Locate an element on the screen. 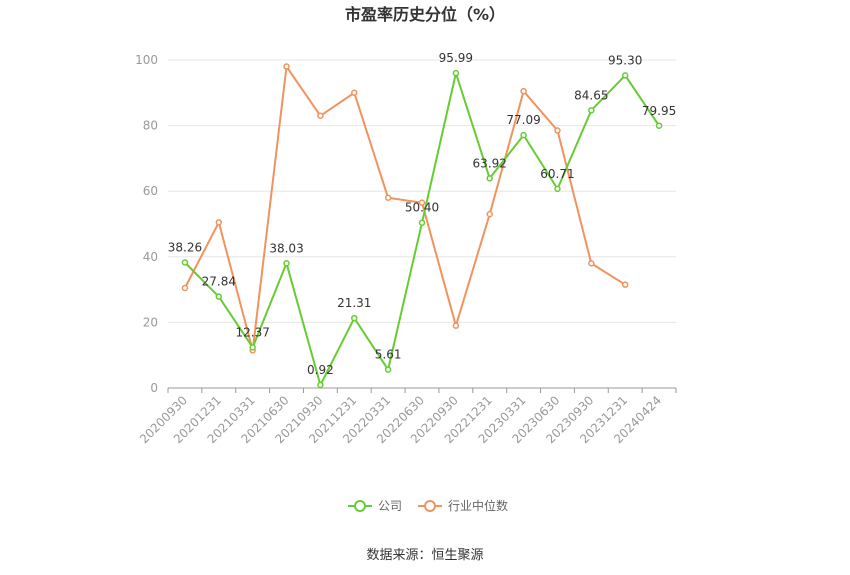 The image size is (850, 575). source-note: 数据来源：恒生聚源 is located at coordinates (424, 555).